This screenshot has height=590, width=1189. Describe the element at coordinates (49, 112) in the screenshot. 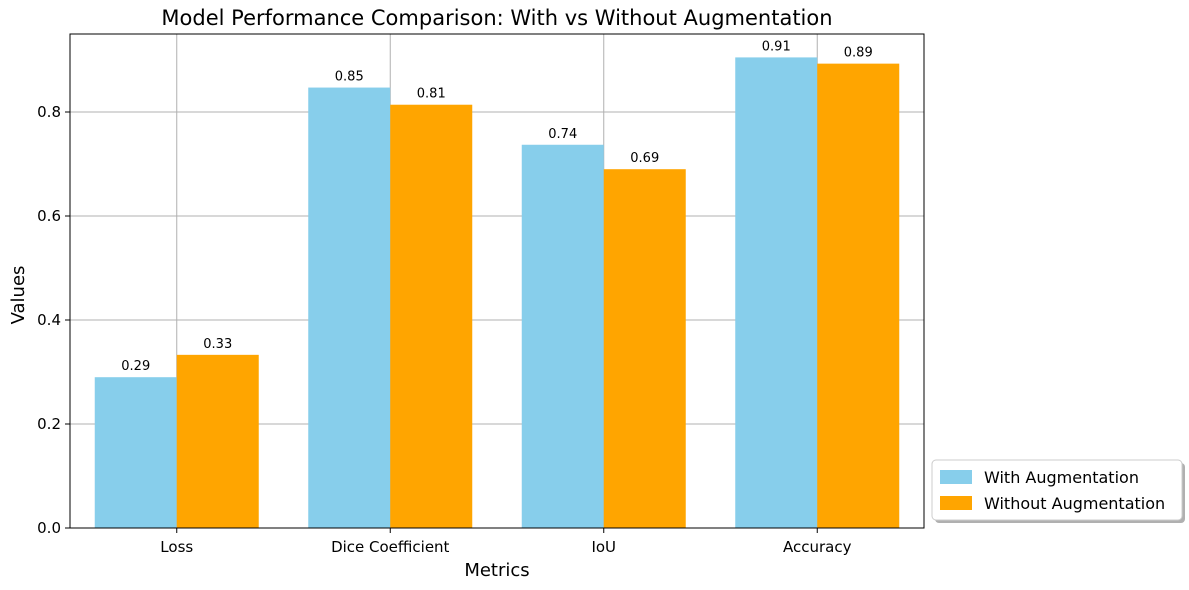

I see `y-tick-label: 0.8` at that location.